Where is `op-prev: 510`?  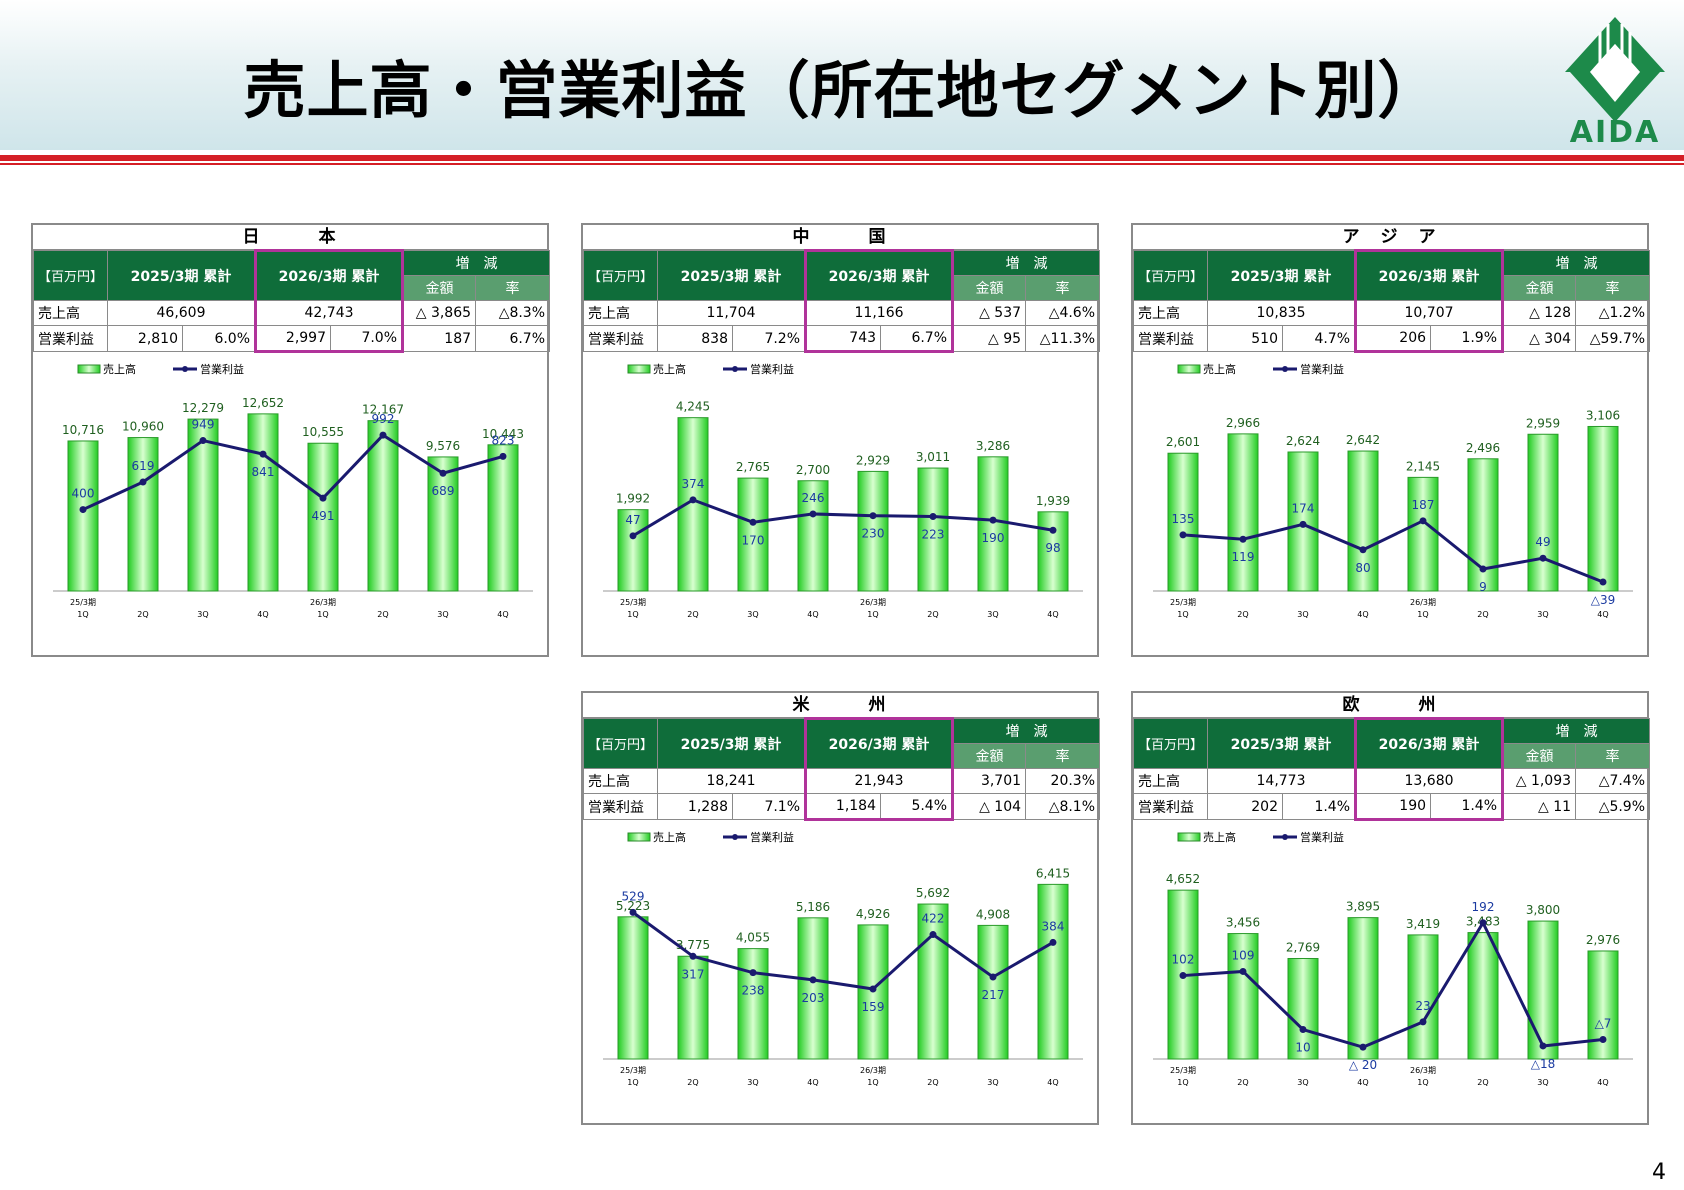 op-prev: 510 is located at coordinates (1245, 338).